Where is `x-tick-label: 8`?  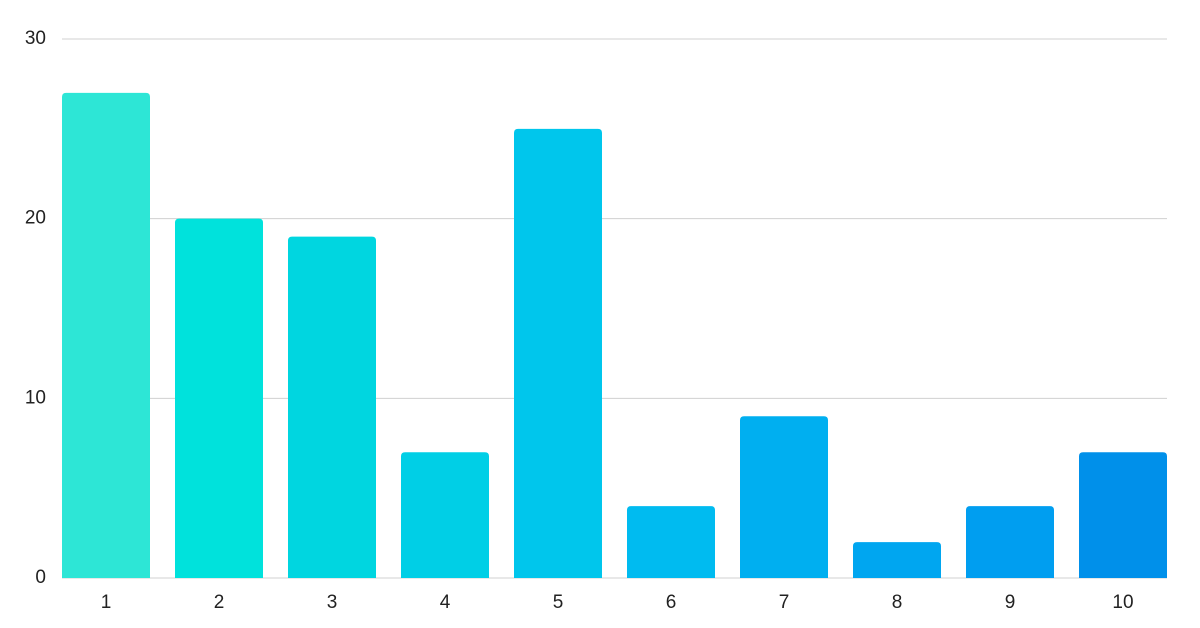 x-tick-label: 8 is located at coordinates (897, 602).